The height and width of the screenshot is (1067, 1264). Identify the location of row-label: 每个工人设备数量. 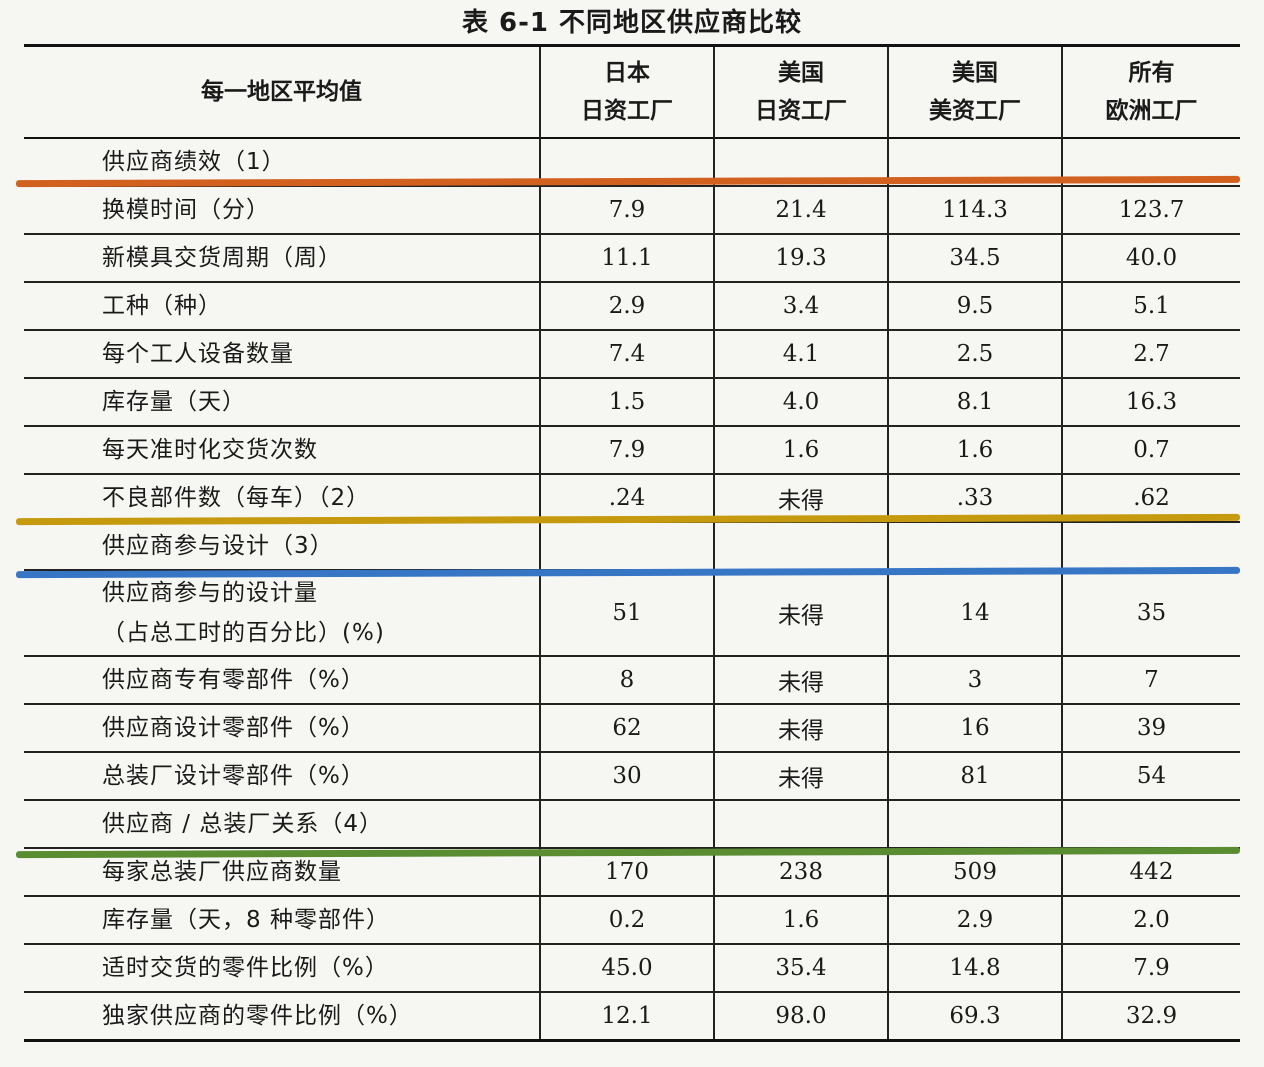
(282, 354).